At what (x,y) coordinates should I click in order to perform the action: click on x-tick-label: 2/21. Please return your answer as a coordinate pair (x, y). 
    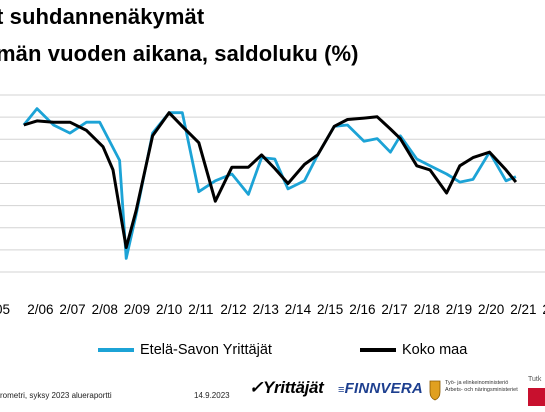
    Looking at the image, I should click on (523, 309).